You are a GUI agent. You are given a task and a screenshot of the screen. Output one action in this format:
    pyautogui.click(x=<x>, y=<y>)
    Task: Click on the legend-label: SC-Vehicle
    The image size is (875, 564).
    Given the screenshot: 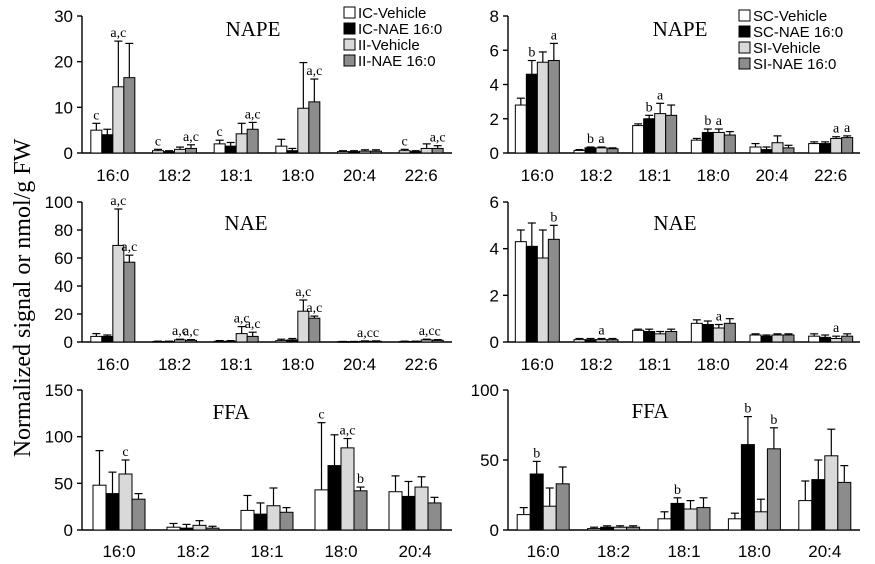 What is the action you would take?
    pyautogui.click(x=790, y=16)
    